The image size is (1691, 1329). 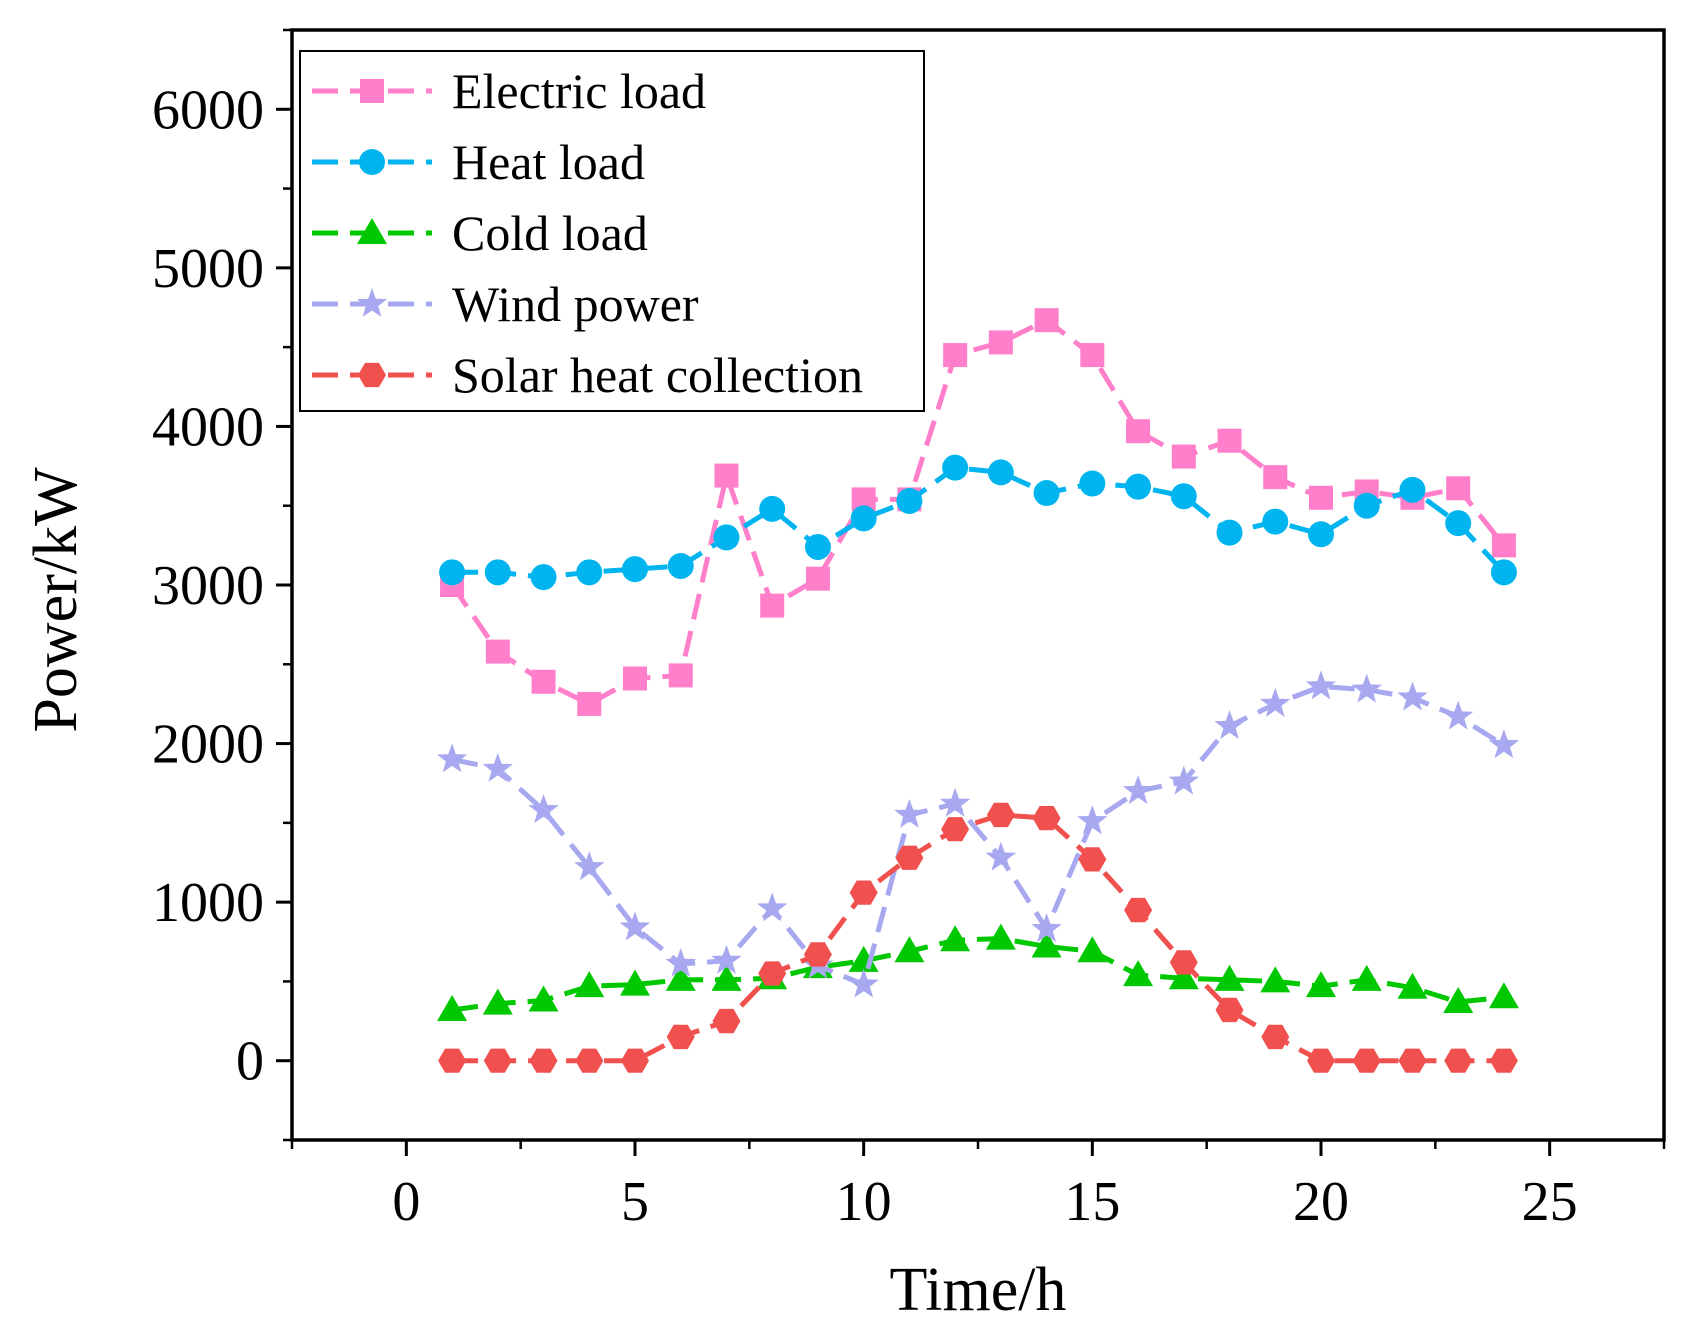 I want to click on legend-item-solar-heat-collection: Solar heat collection, so click(x=587, y=375).